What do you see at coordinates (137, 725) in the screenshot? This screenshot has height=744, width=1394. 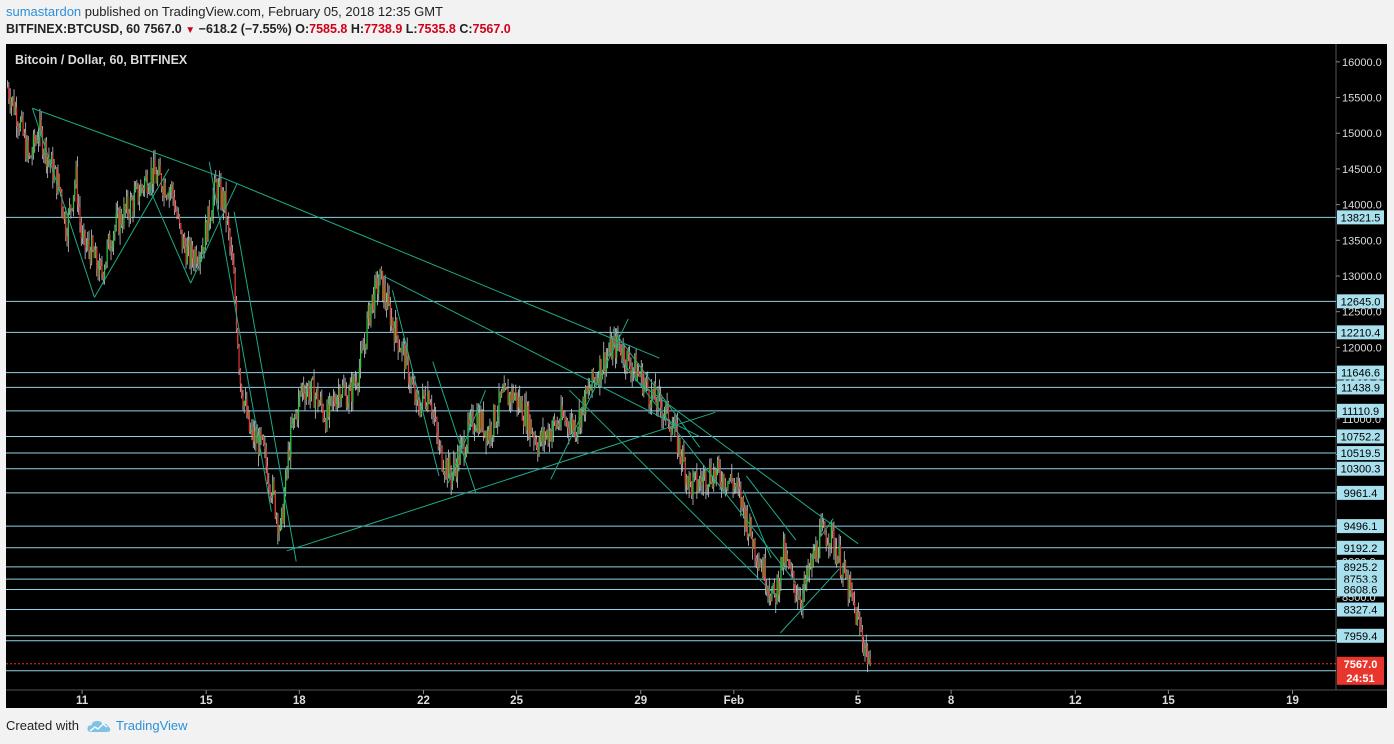 I see `tradingview-link: TradingView` at bounding box center [137, 725].